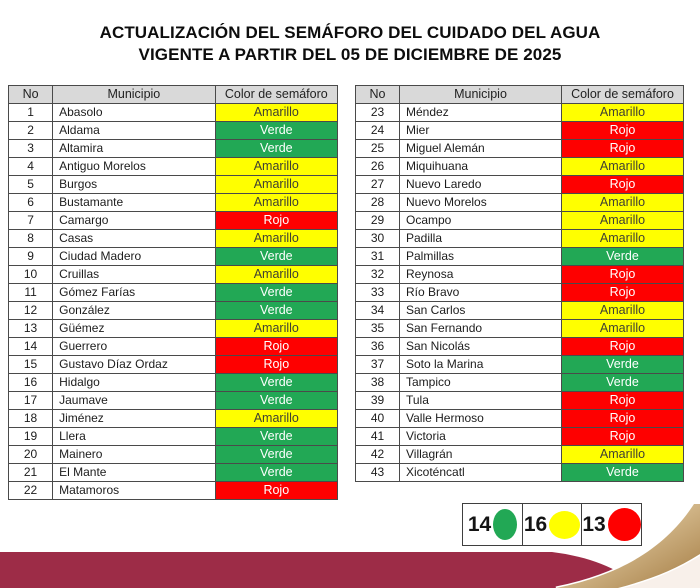 This screenshot has width=700, height=588. I want to click on table-row: 36 San Nicolás Rojo, so click(519, 346).